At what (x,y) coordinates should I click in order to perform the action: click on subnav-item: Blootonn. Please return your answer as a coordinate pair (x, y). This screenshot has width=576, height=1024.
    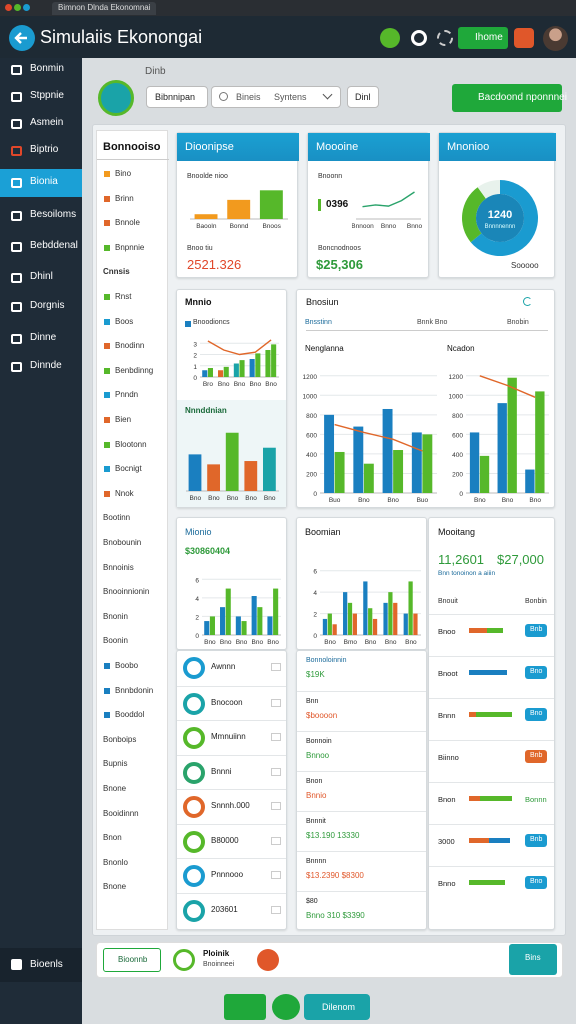
    Looking at the image, I should click on (133, 446).